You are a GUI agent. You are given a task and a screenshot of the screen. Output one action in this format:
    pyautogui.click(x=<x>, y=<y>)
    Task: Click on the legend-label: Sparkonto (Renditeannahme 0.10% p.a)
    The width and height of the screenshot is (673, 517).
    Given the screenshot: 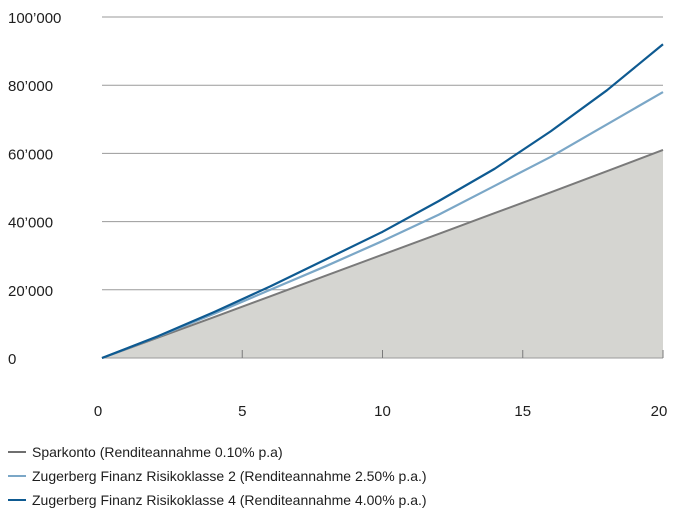 What is the action you would take?
    pyautogui.click(x=157, y=452)
    